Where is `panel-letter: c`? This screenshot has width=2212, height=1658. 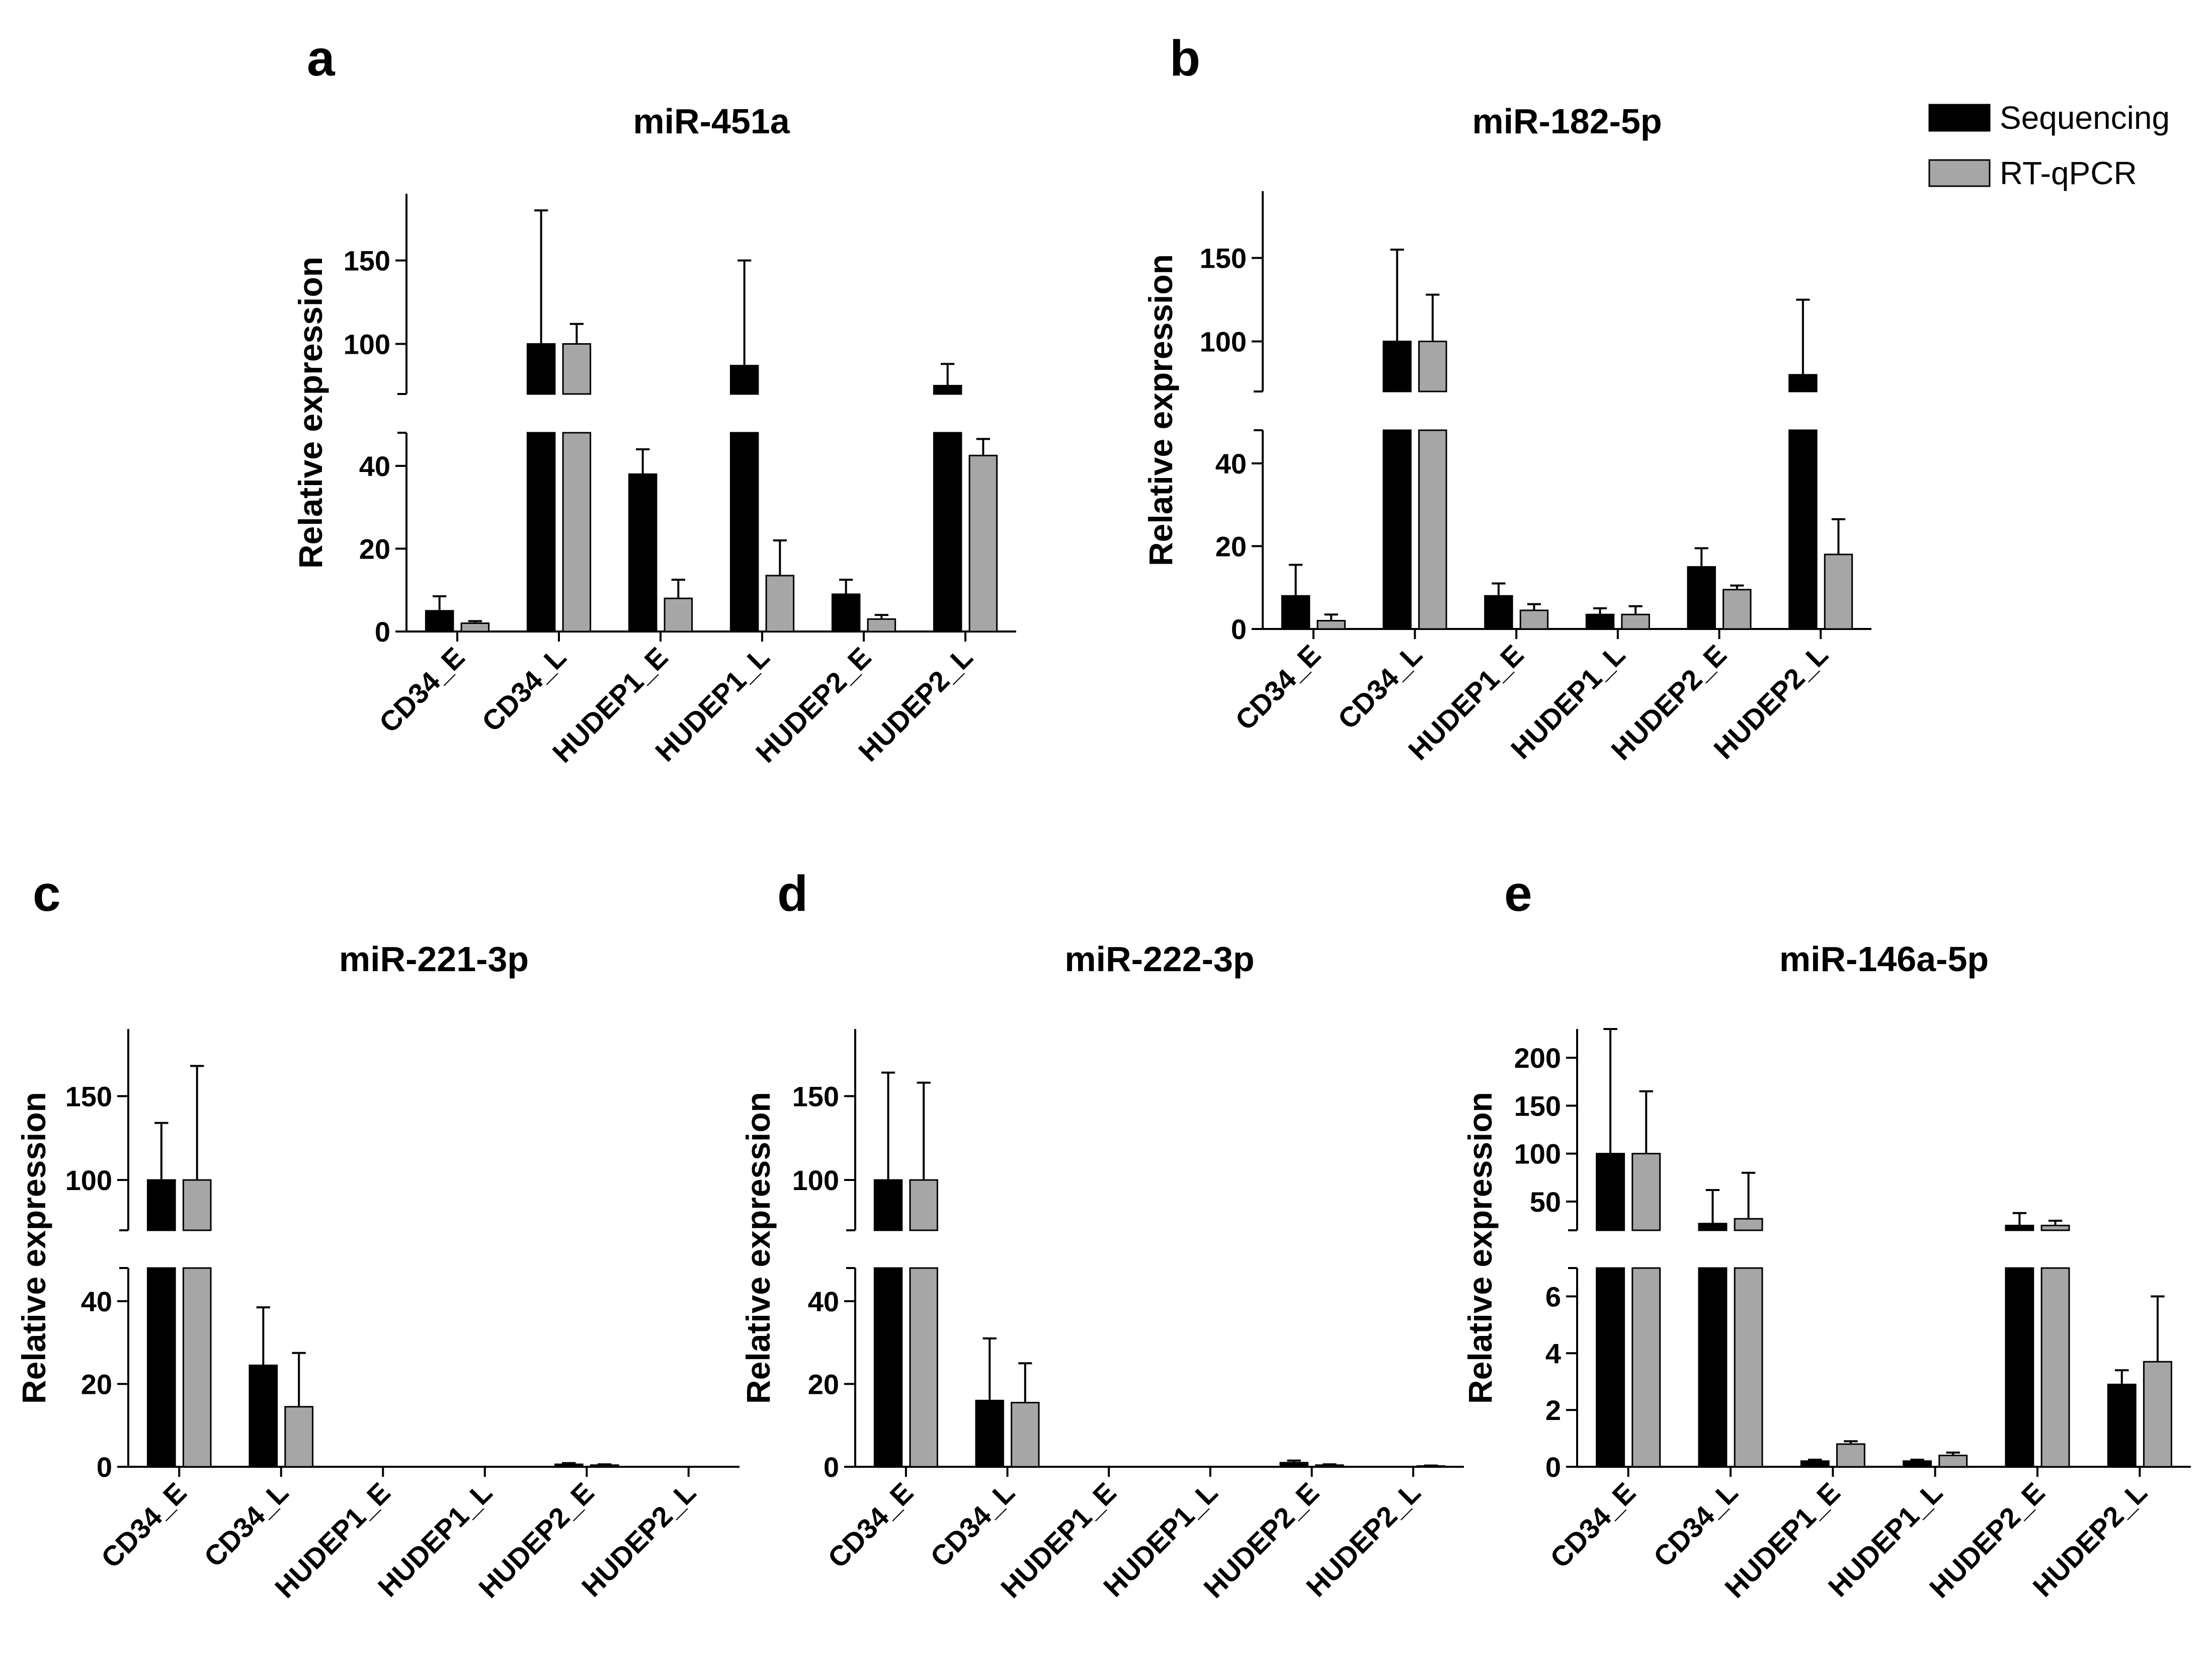 panel-letter: c is located at coordinates (47, 893).